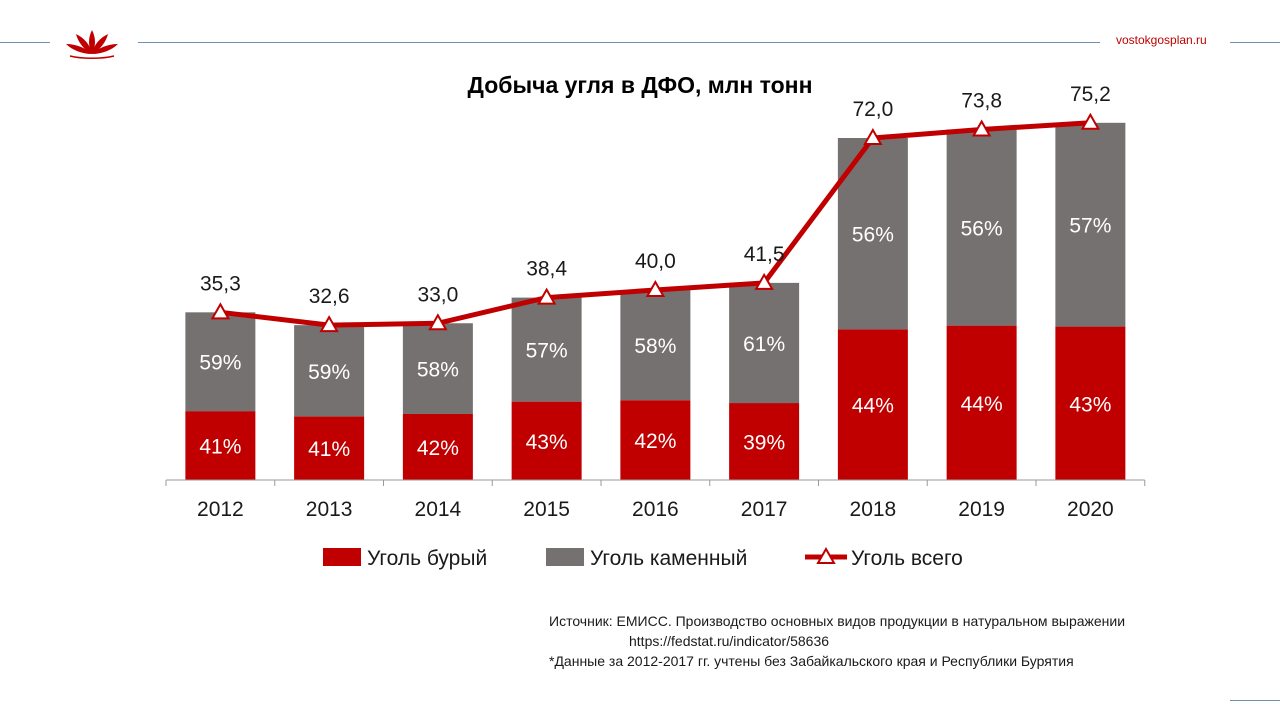  Describe the element at coordinates (872, 109) in the screenshot. I see `total-label: 72,0` at that location.